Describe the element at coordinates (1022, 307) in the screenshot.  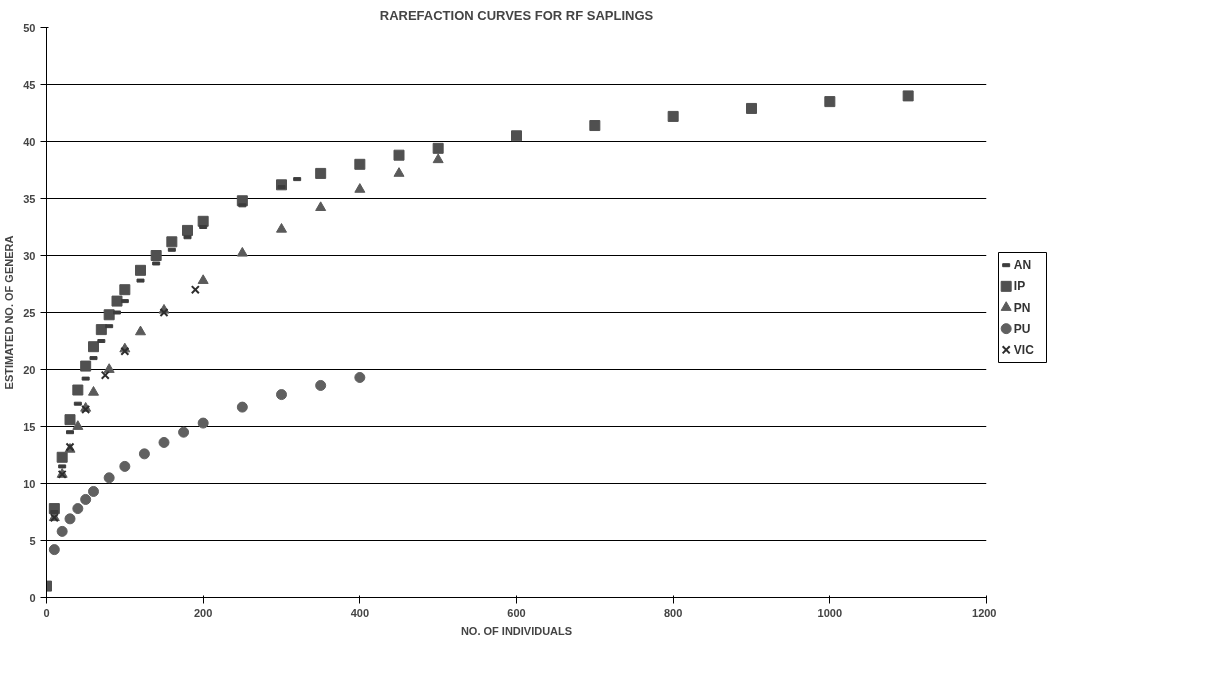
I see `legend-label: PN` at that location.